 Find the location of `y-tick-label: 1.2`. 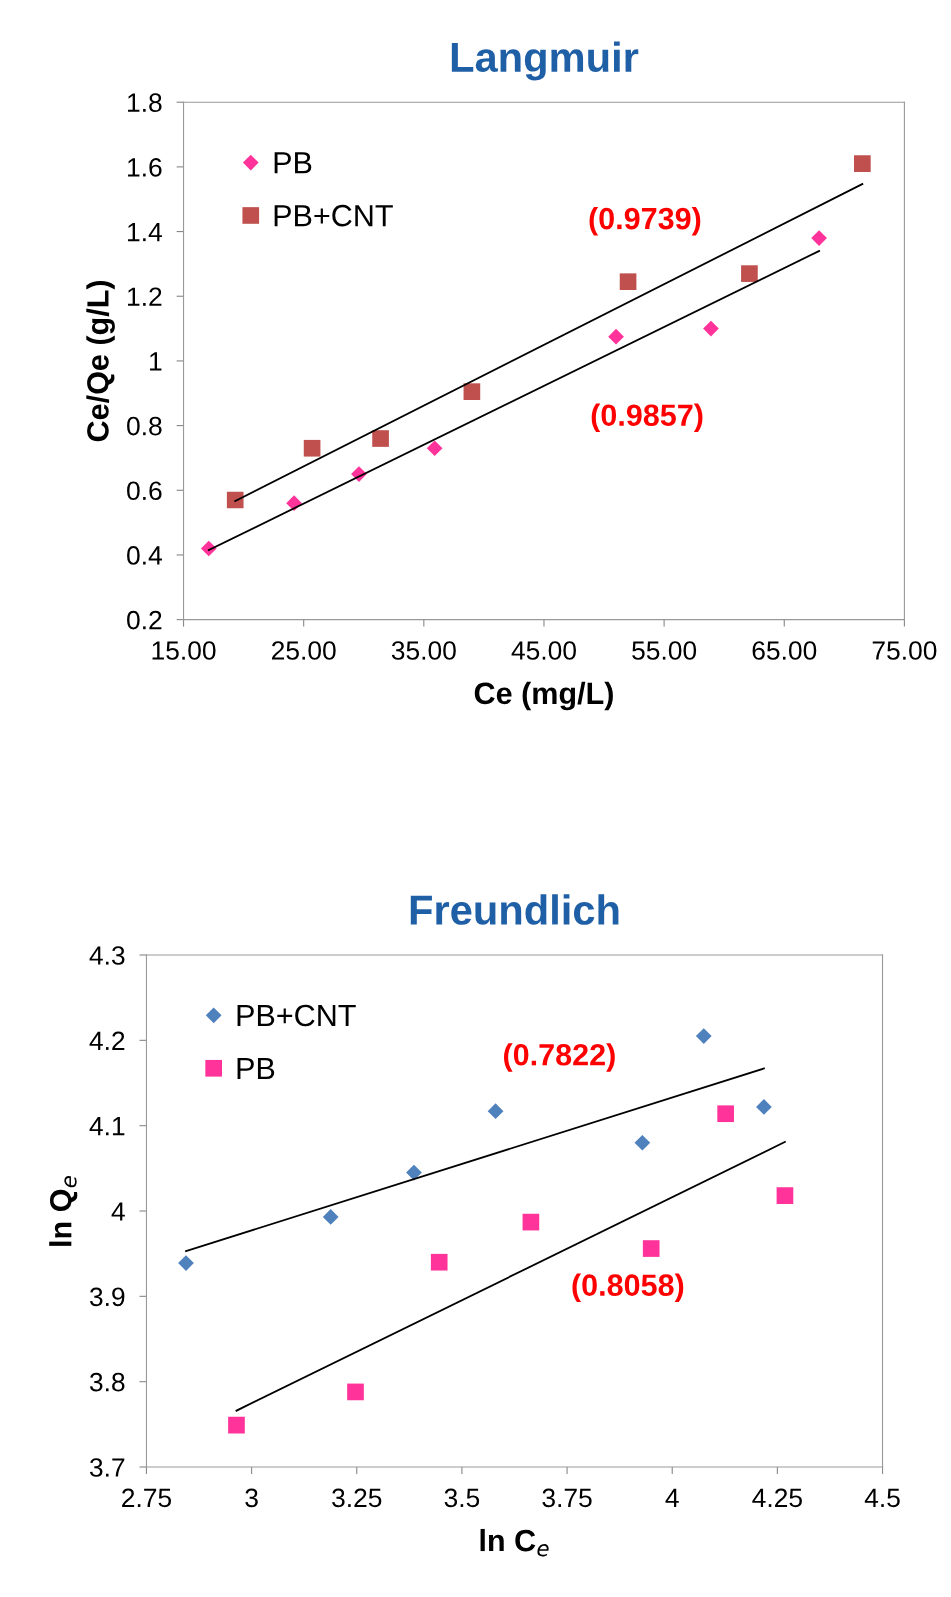

y-tick-label: 1.2 is located at coordinates (145, 296).